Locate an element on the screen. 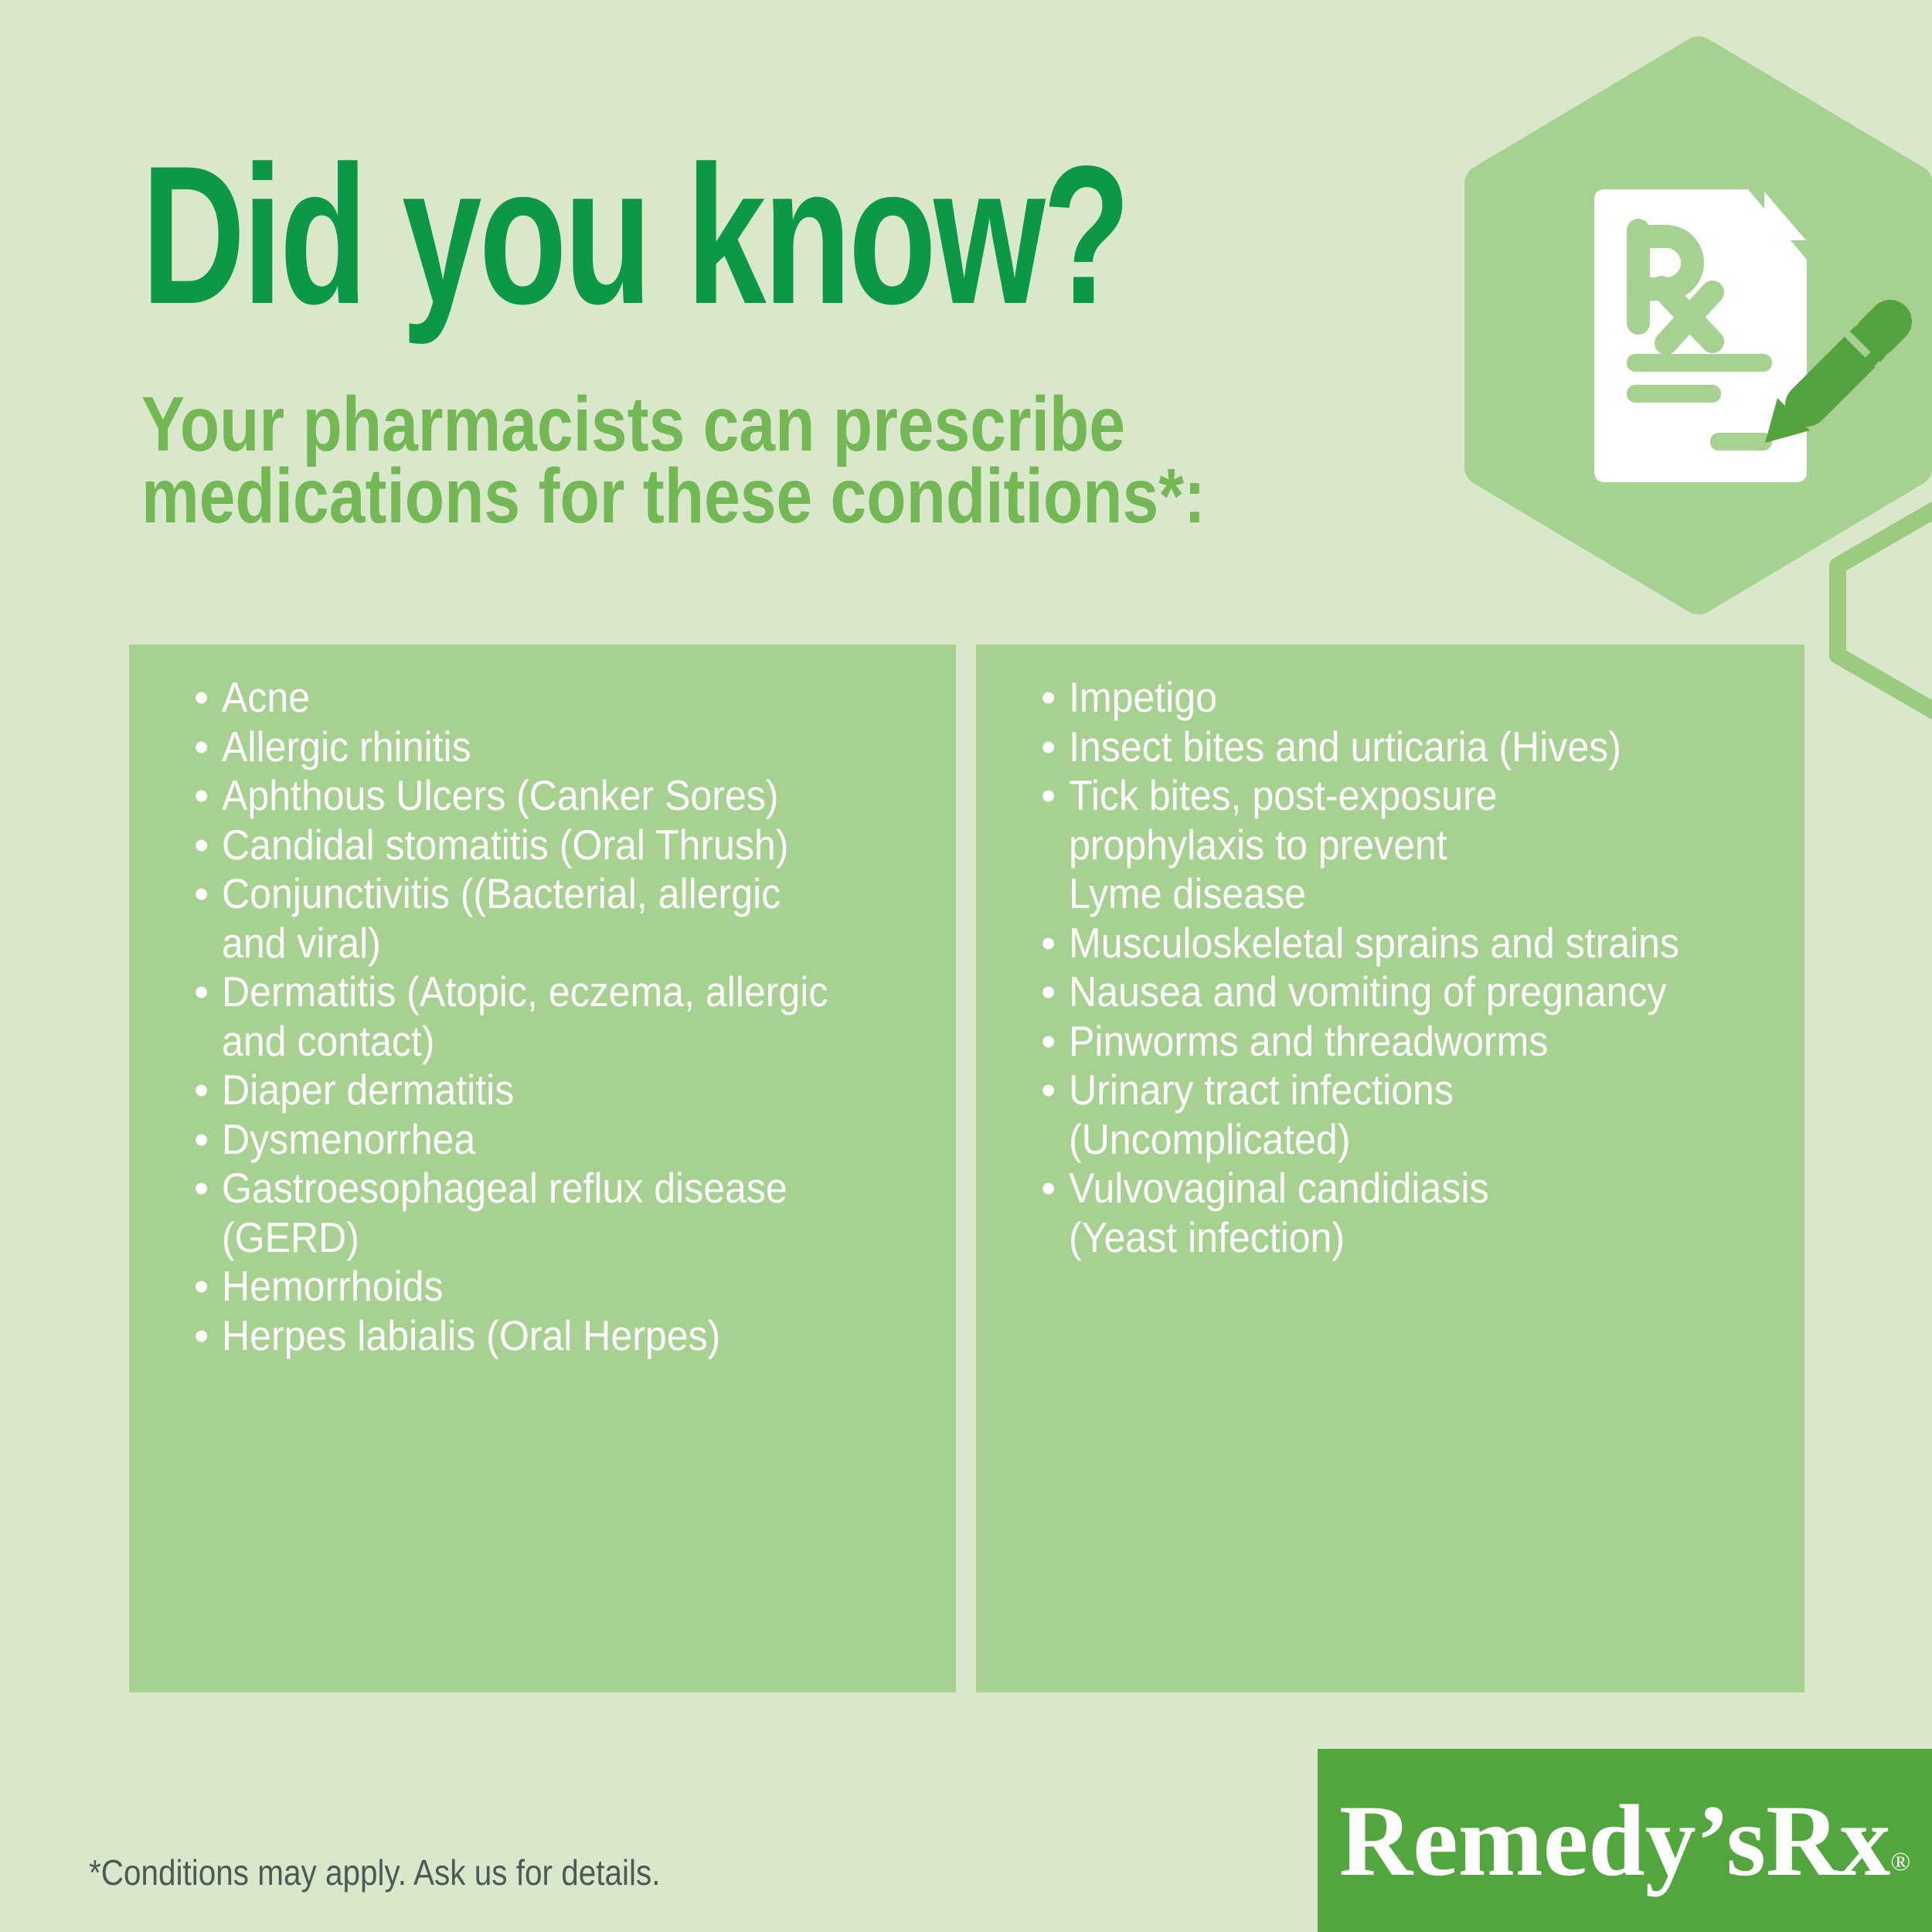 This screenshot has height=1932, width=1932. list-item-text: Insect bites and urticaria (Hives) is located at coordinates (1345, 746).